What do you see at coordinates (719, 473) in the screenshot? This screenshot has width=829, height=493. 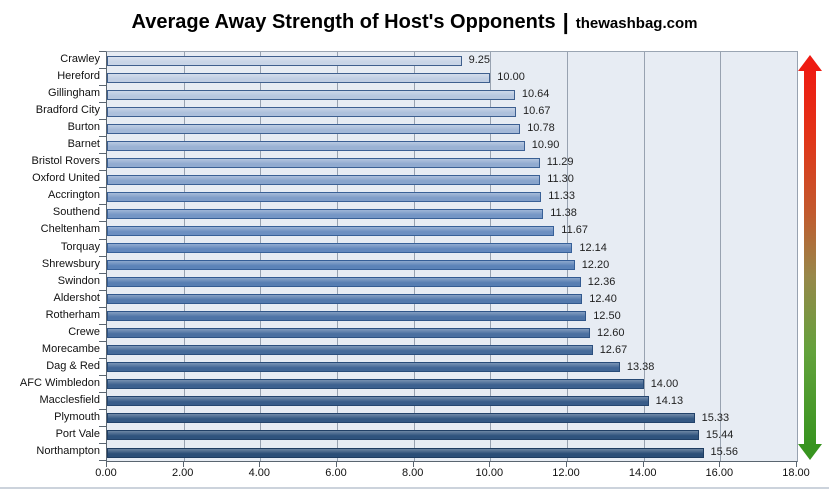 I see `x-axis-tick-label: 16.00` at bounding box center [719, 473].